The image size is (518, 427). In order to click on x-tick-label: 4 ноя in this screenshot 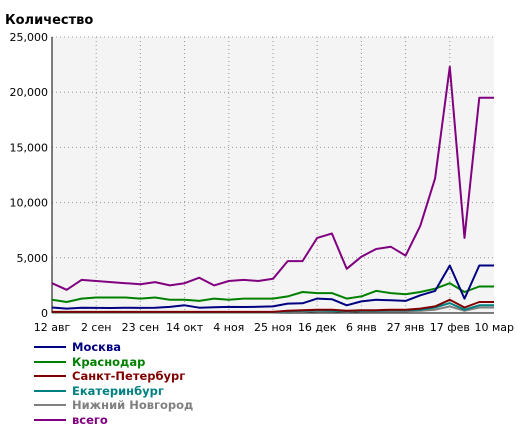, I will do `click(228, 327)`.